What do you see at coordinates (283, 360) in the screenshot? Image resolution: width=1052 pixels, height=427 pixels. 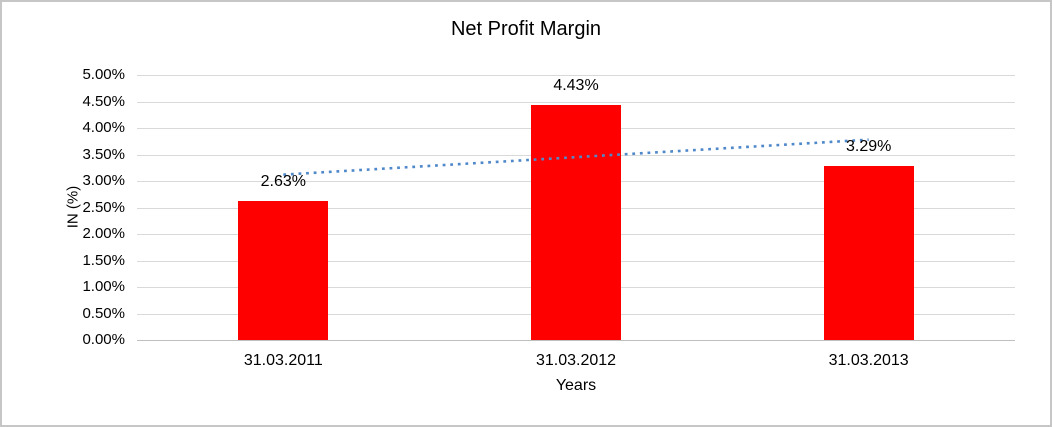 I see `x-axis-tick-label: 31.03.2011` at bounding box center [283, 360].